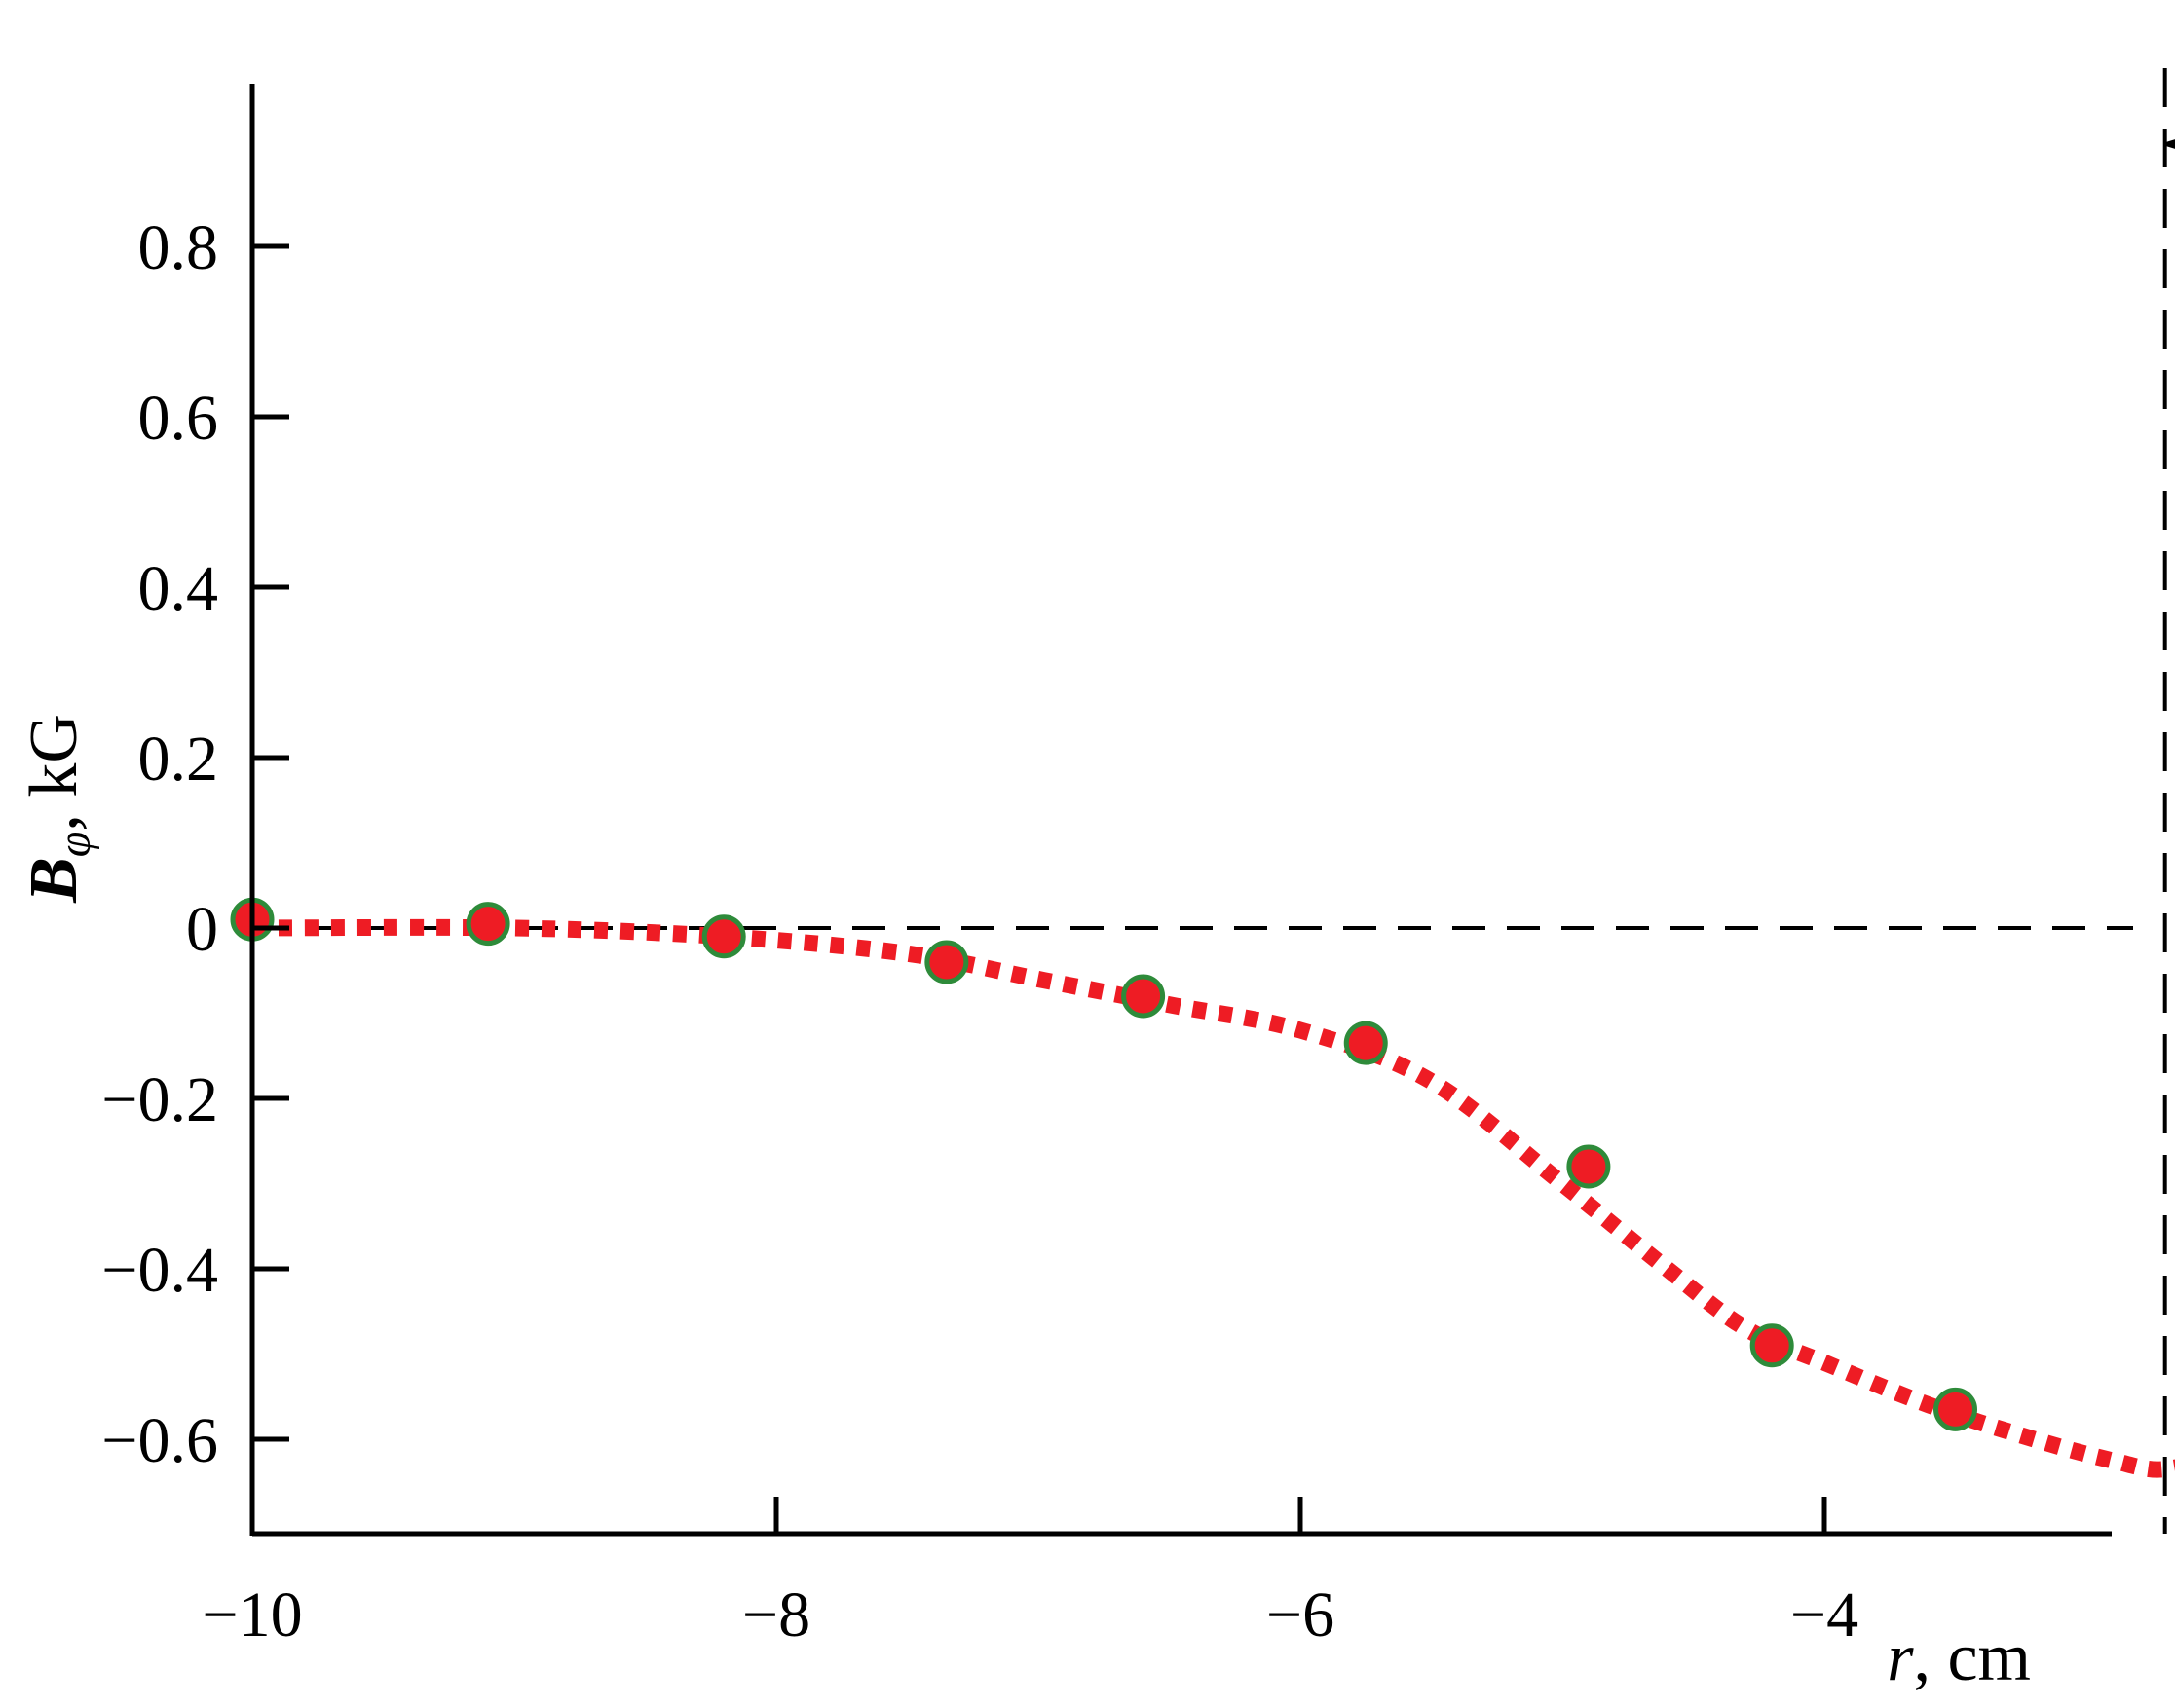  Describe the element at coordinates (159, 1099) in the screenshot. I see `y-tick-label: −0.2` at that location.